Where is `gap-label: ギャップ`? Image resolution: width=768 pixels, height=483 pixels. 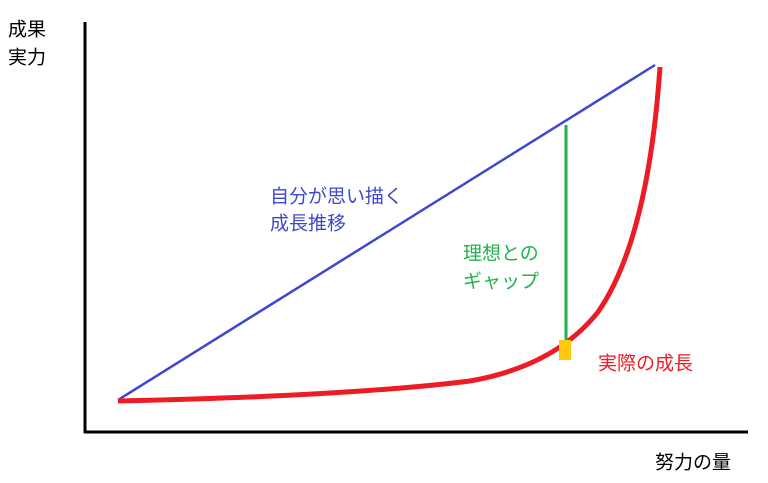 gap-label: ギャップ is located at coordinates (501, 282).